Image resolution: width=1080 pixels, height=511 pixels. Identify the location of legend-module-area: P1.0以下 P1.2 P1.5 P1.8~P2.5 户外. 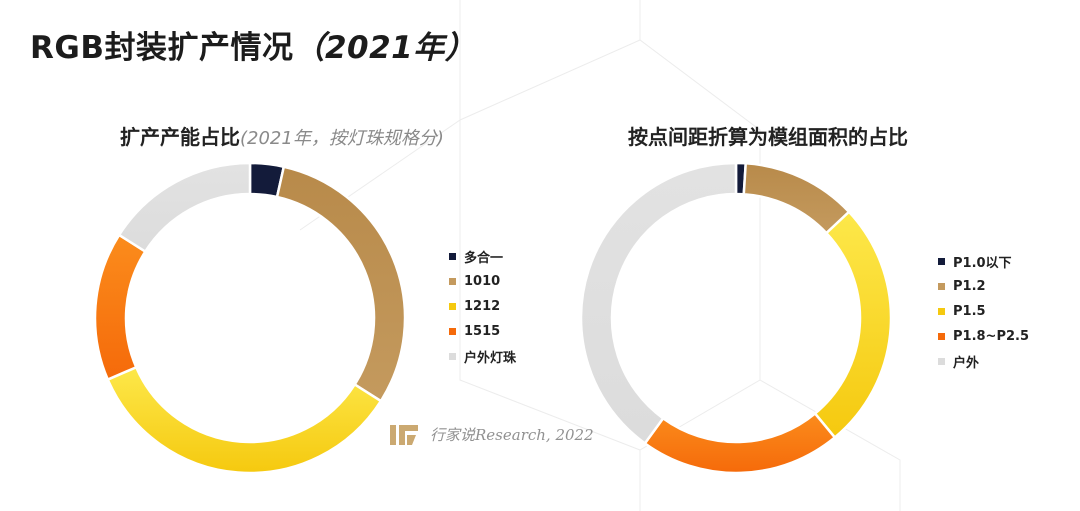
(983, 311).